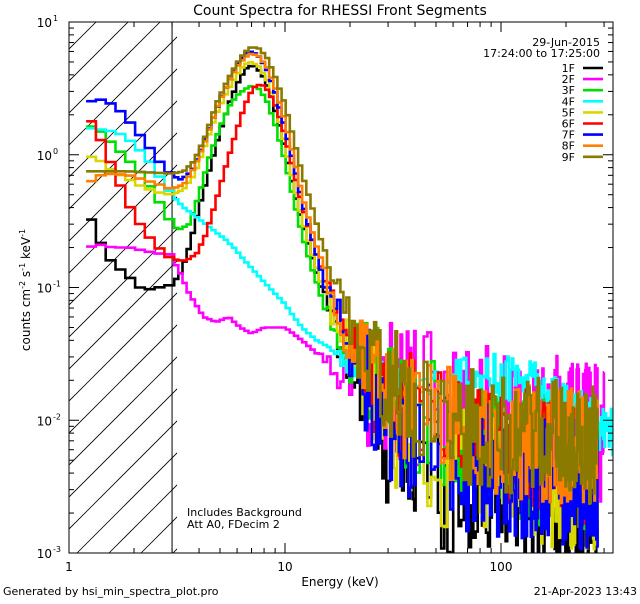 The height and width of the screenshot is (604, 640). I want to click on legend-label-6f: 6F, so click(568, 124).